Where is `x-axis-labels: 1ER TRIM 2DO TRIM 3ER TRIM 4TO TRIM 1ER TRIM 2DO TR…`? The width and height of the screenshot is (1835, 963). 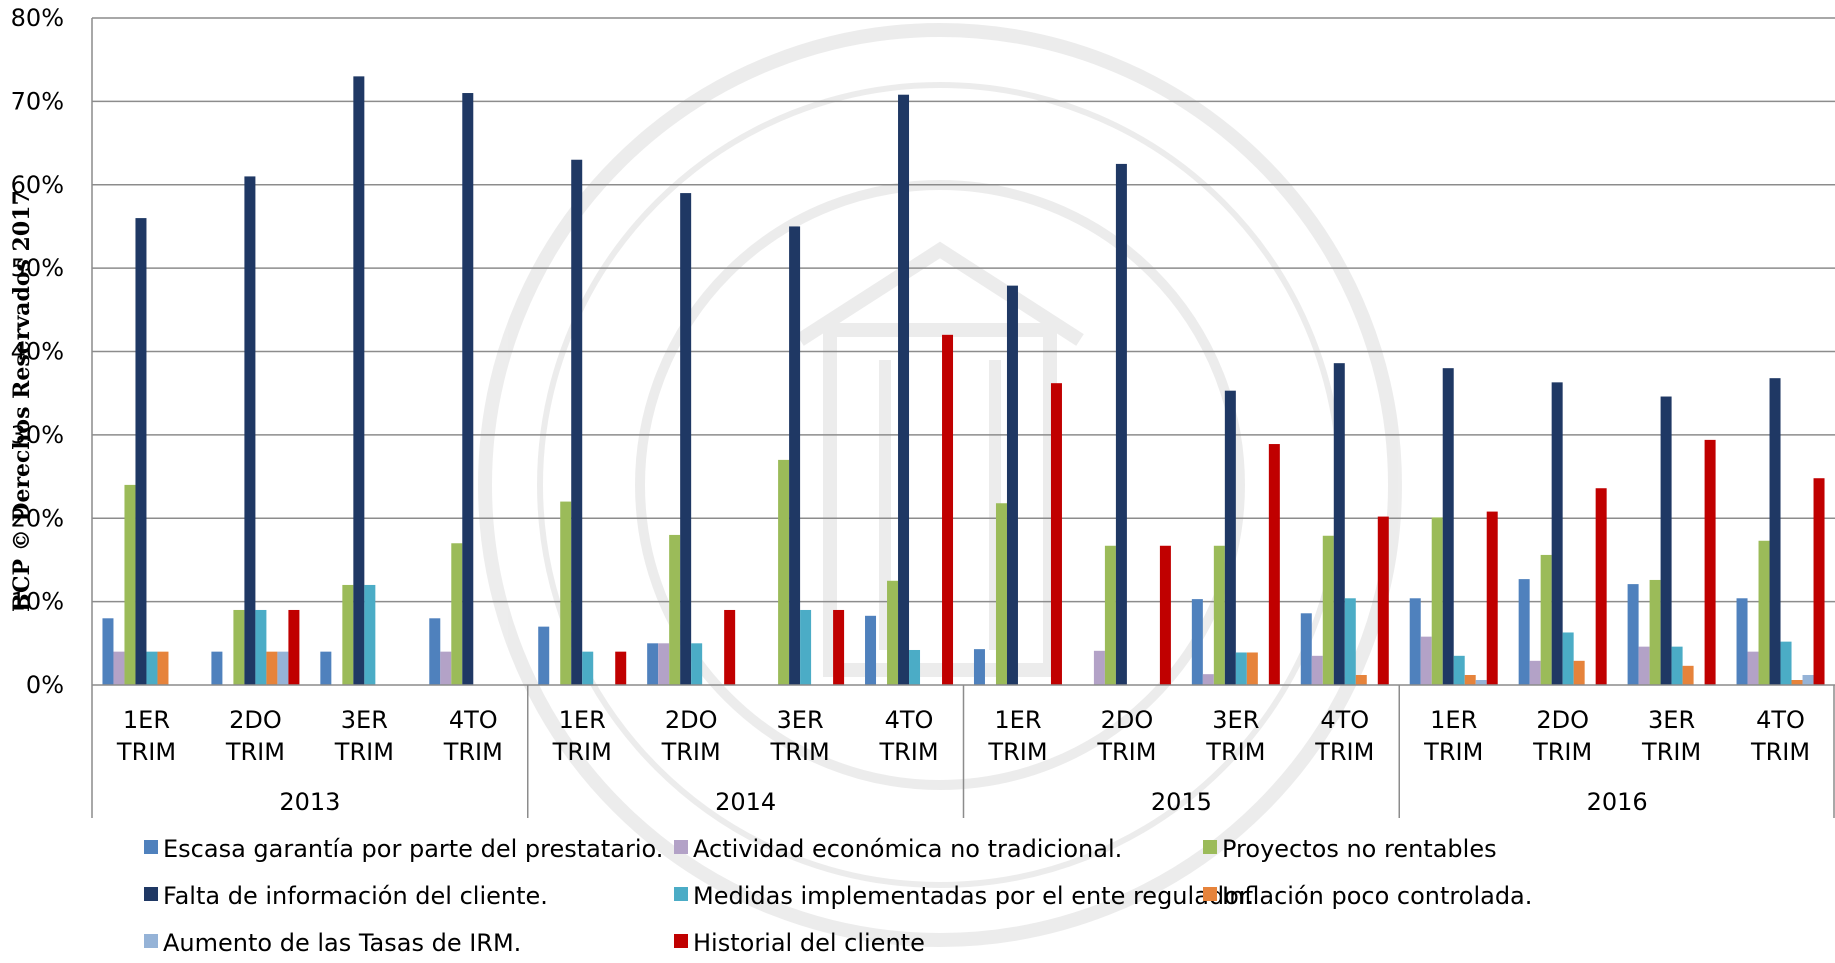 x-axis-labels: 1ER TRIM 2DO TRIM 3ER TRIM 4TO TRIM 1ER TRIM 2DO TR… is located at coordinates (963, 761).